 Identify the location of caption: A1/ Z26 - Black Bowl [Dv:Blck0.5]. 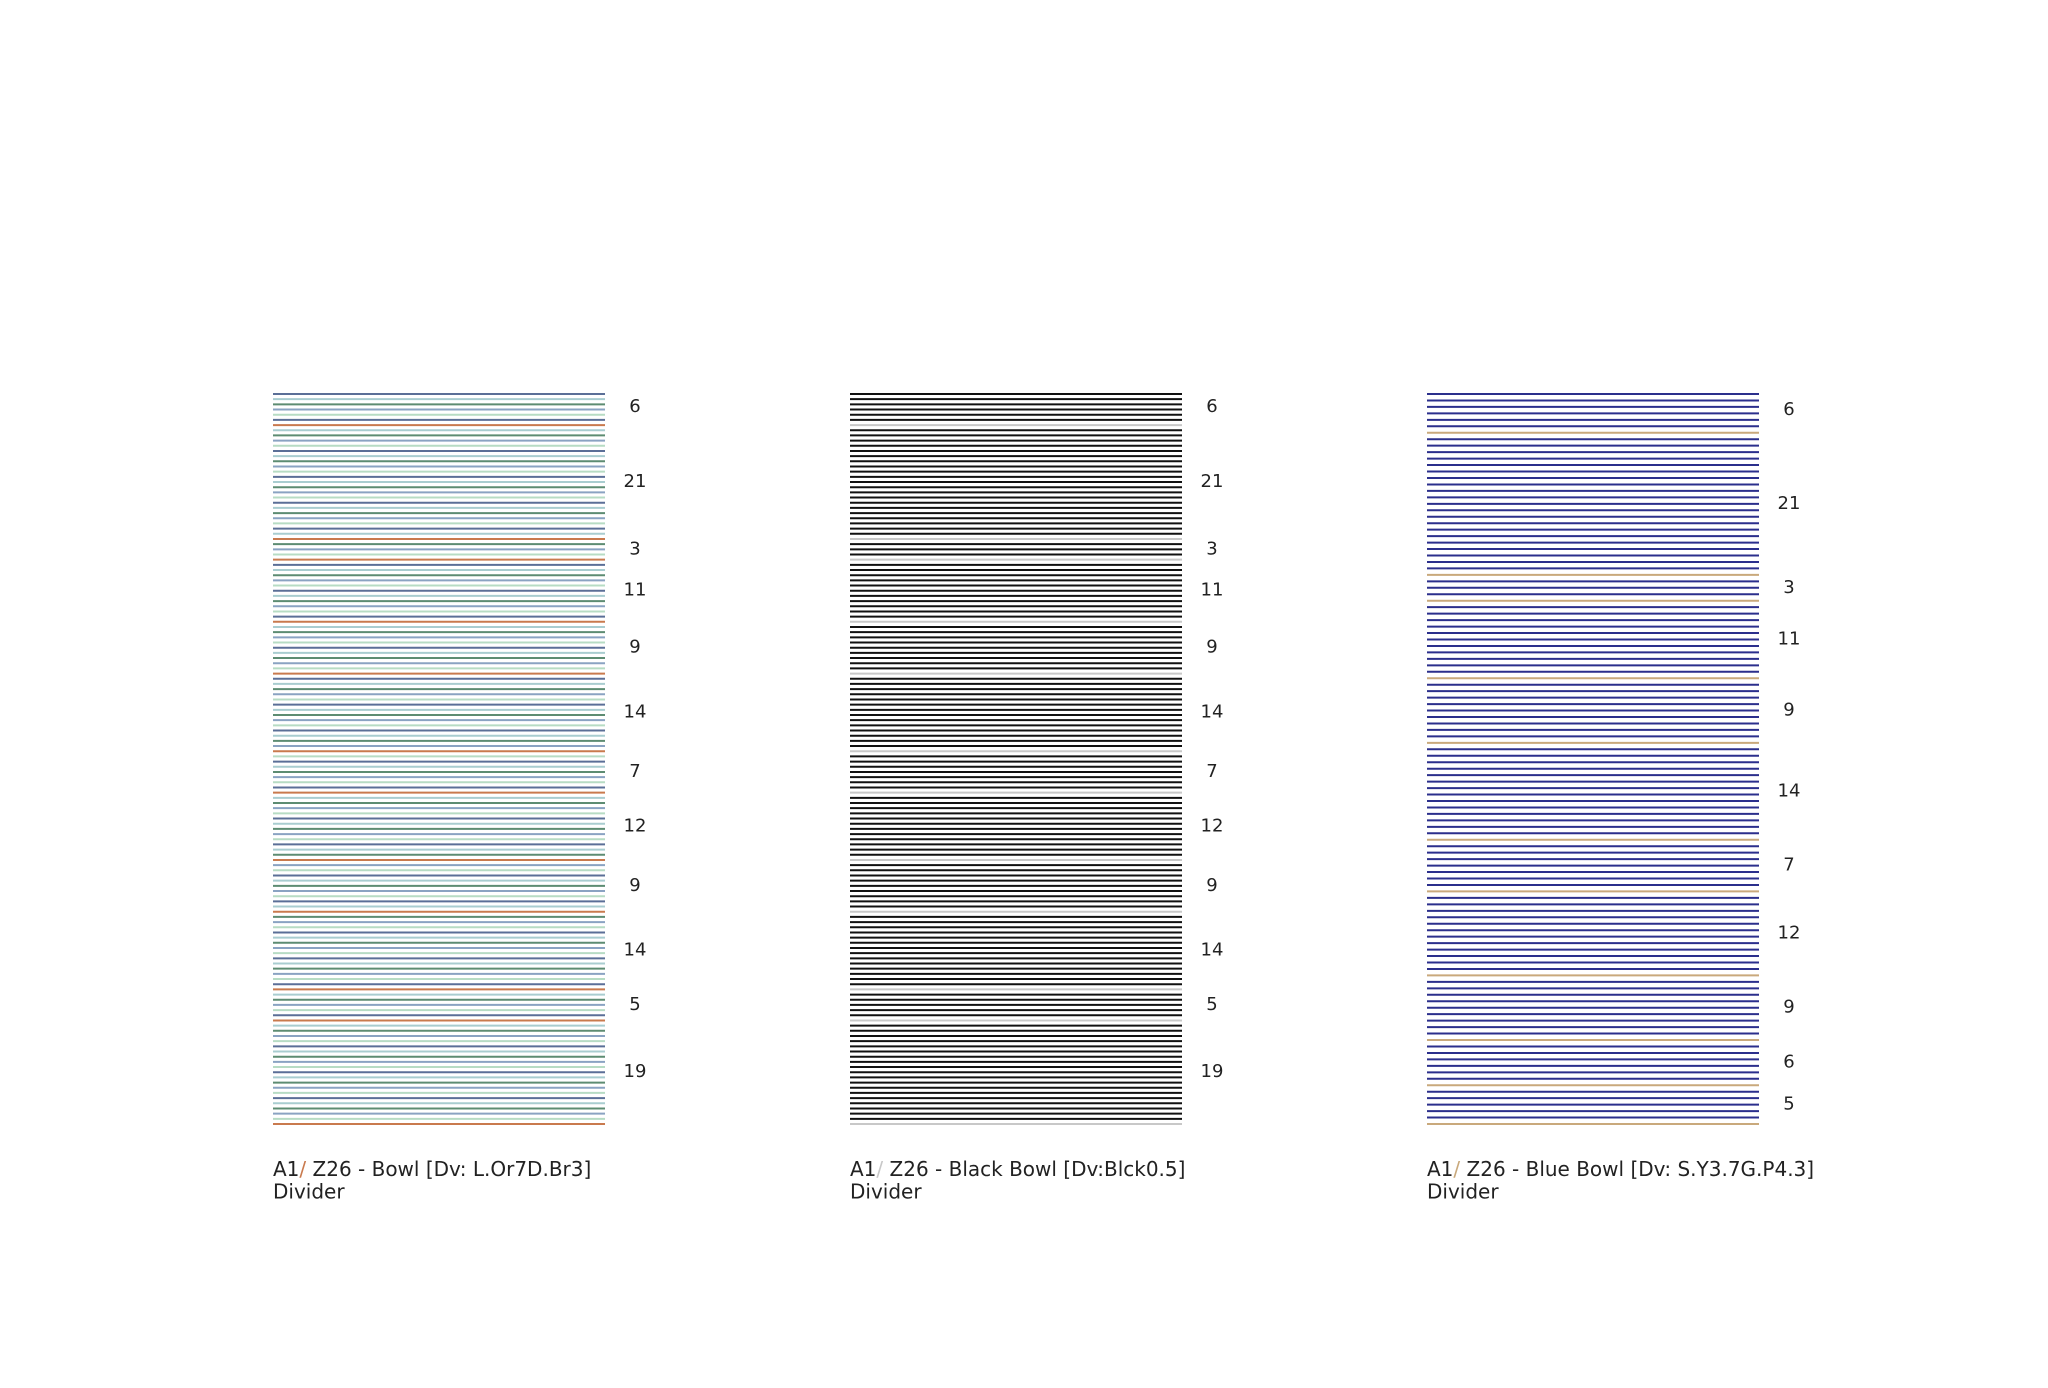
(1017, 1169).